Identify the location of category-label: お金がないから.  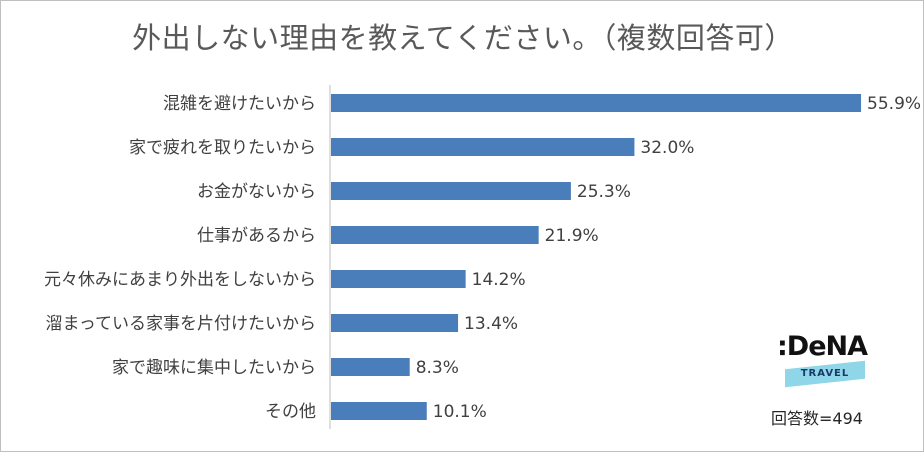
(256, 192).